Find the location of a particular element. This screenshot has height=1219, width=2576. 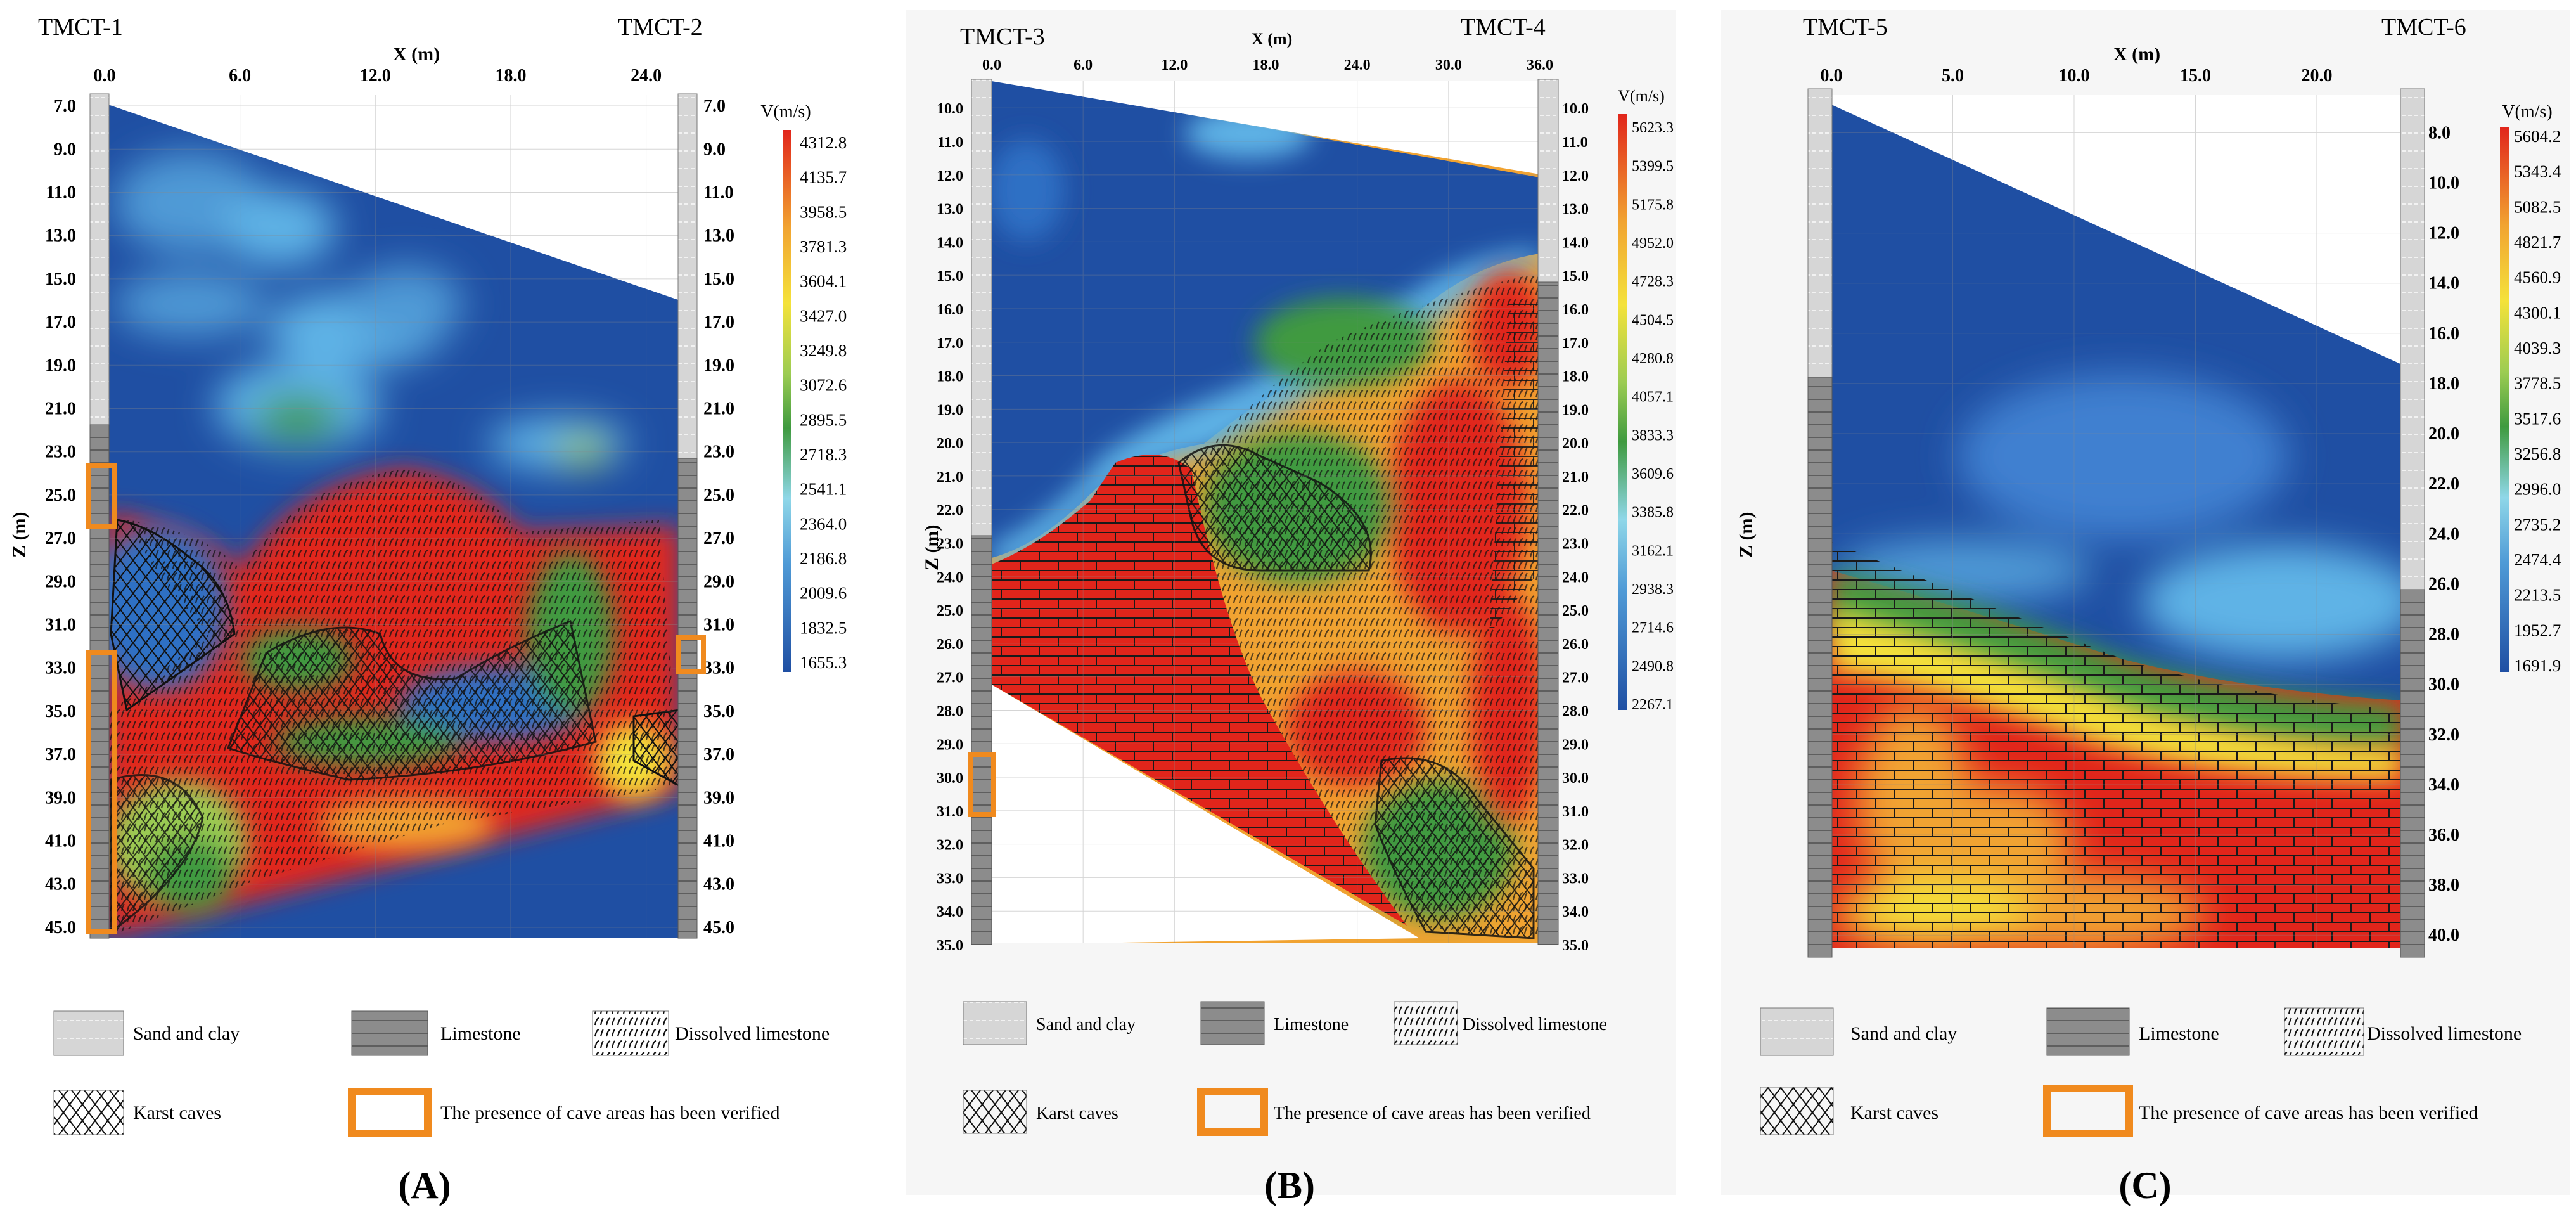

colorbar-tick-label: 2996.0 is located at coordinates (2537, 490).